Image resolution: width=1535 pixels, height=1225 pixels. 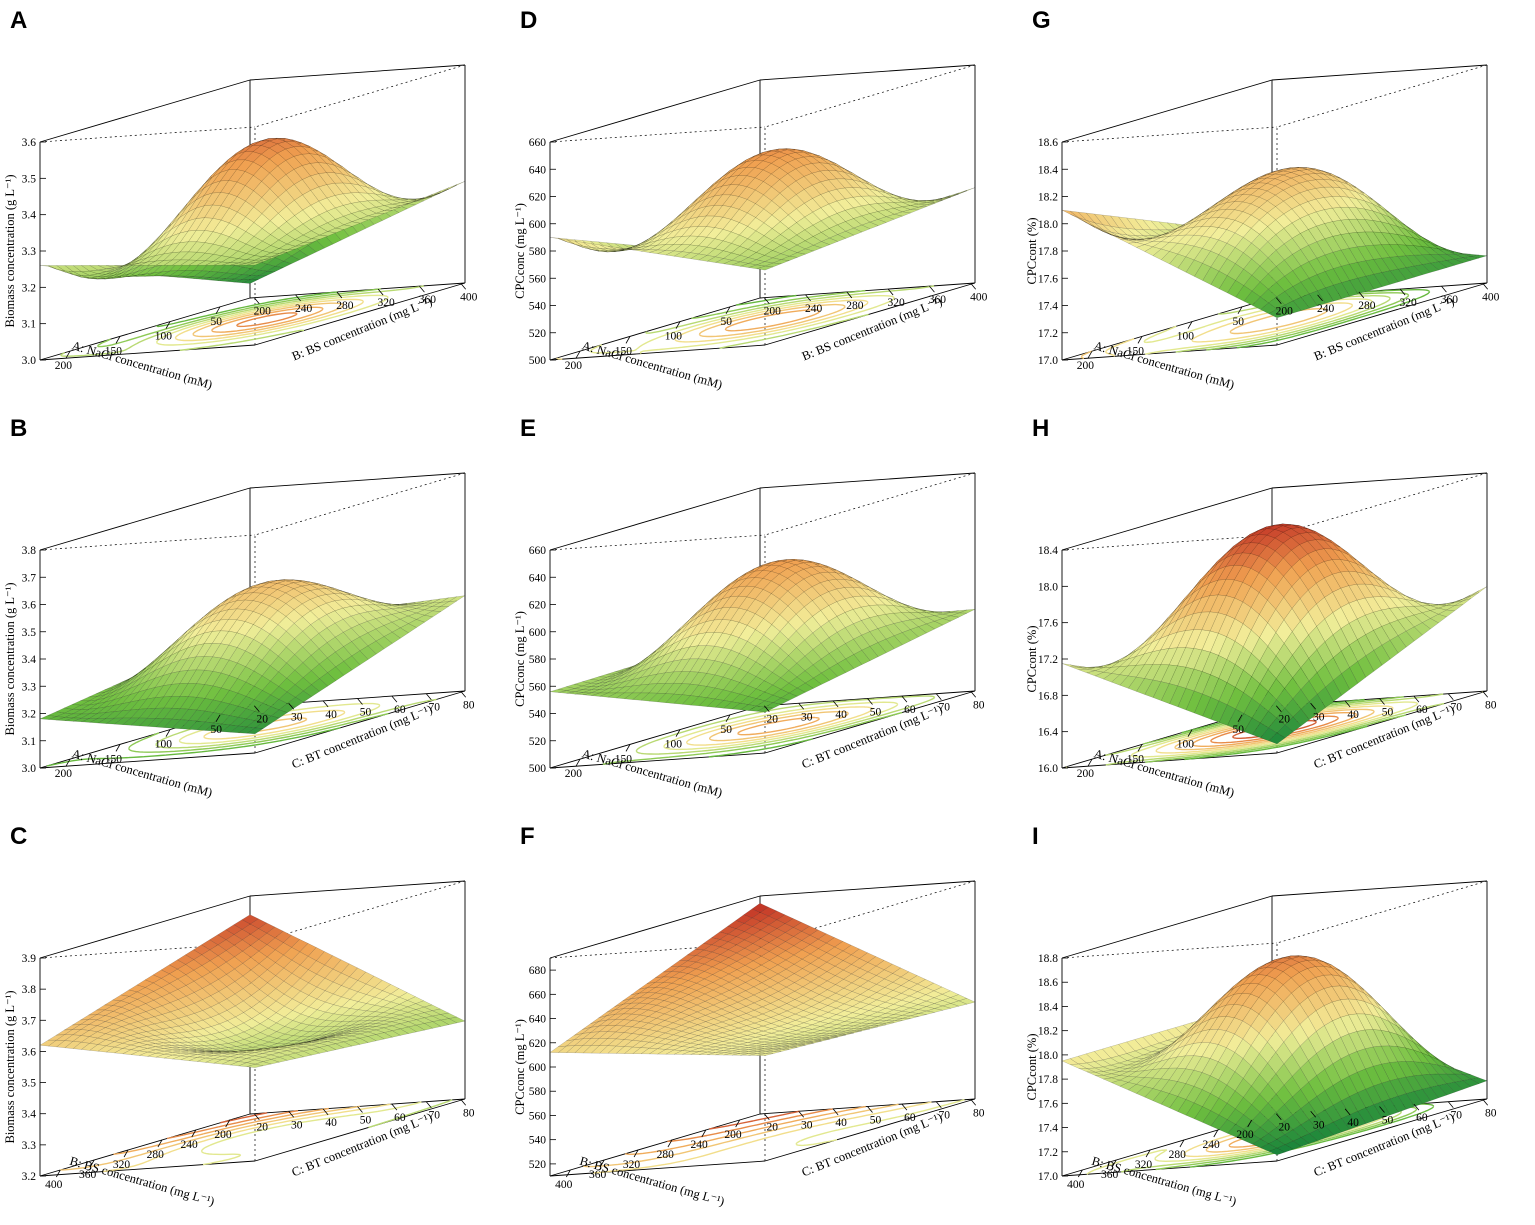 I want to click on z-tick-label: 3.6, so click(x=29, y=143).